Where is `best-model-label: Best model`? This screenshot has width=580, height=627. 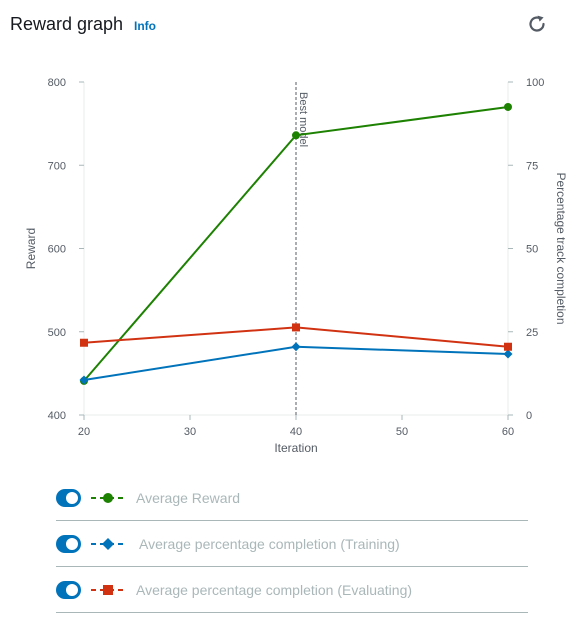 best-model-label: Best model is located at coordinates (303, 119).